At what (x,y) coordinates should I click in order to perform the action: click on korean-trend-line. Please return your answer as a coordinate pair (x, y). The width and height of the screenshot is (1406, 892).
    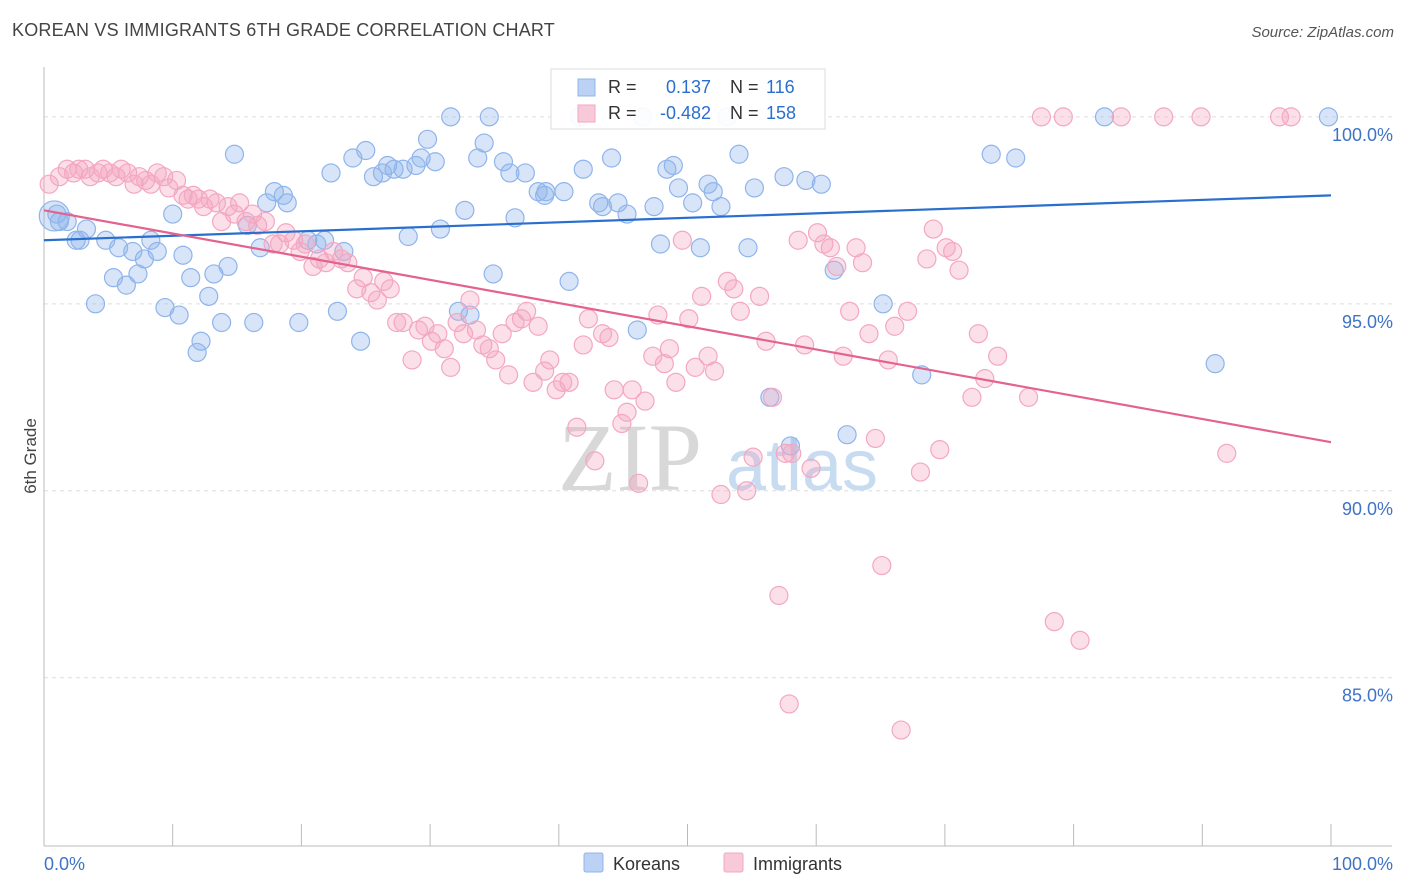
    Looking at the image, I should click on (687, 218).